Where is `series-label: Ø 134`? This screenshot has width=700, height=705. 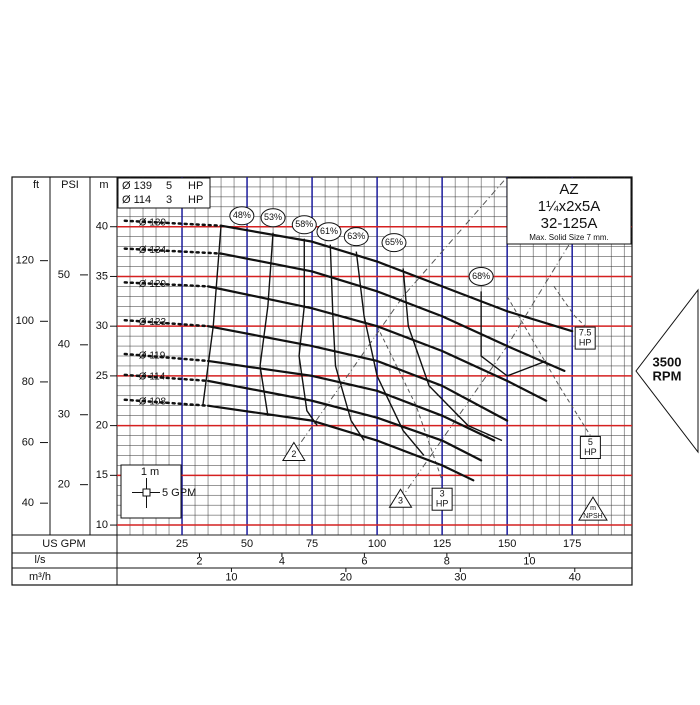
series-label: Ø 134 is located at coordinates (153, 250).